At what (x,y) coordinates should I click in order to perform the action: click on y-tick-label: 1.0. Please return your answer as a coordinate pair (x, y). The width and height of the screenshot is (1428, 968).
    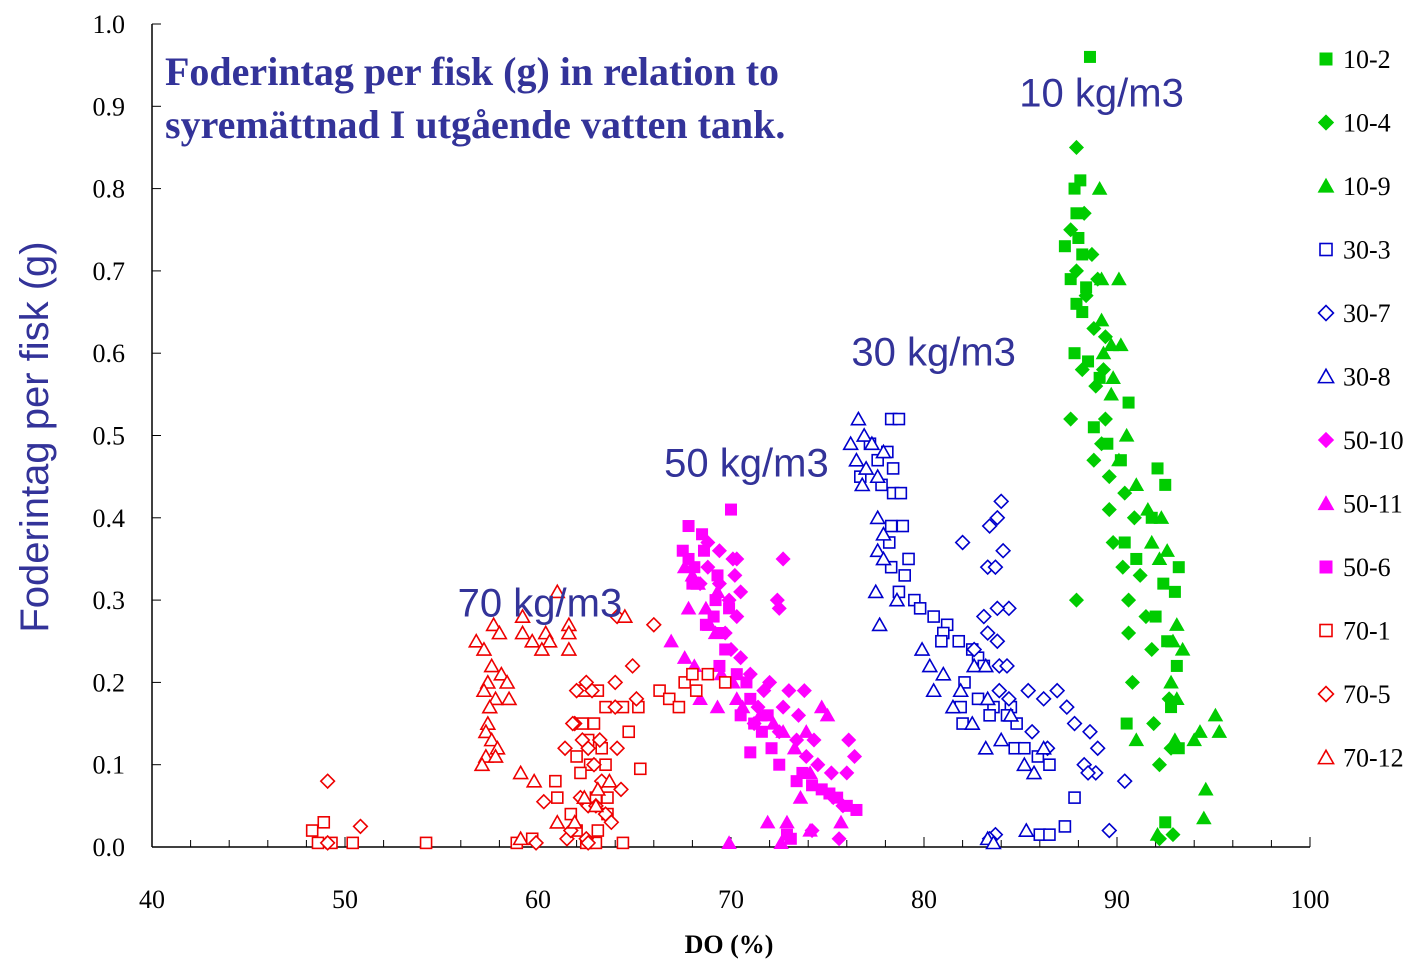
    Looking at the image, I should click on (109, 24).